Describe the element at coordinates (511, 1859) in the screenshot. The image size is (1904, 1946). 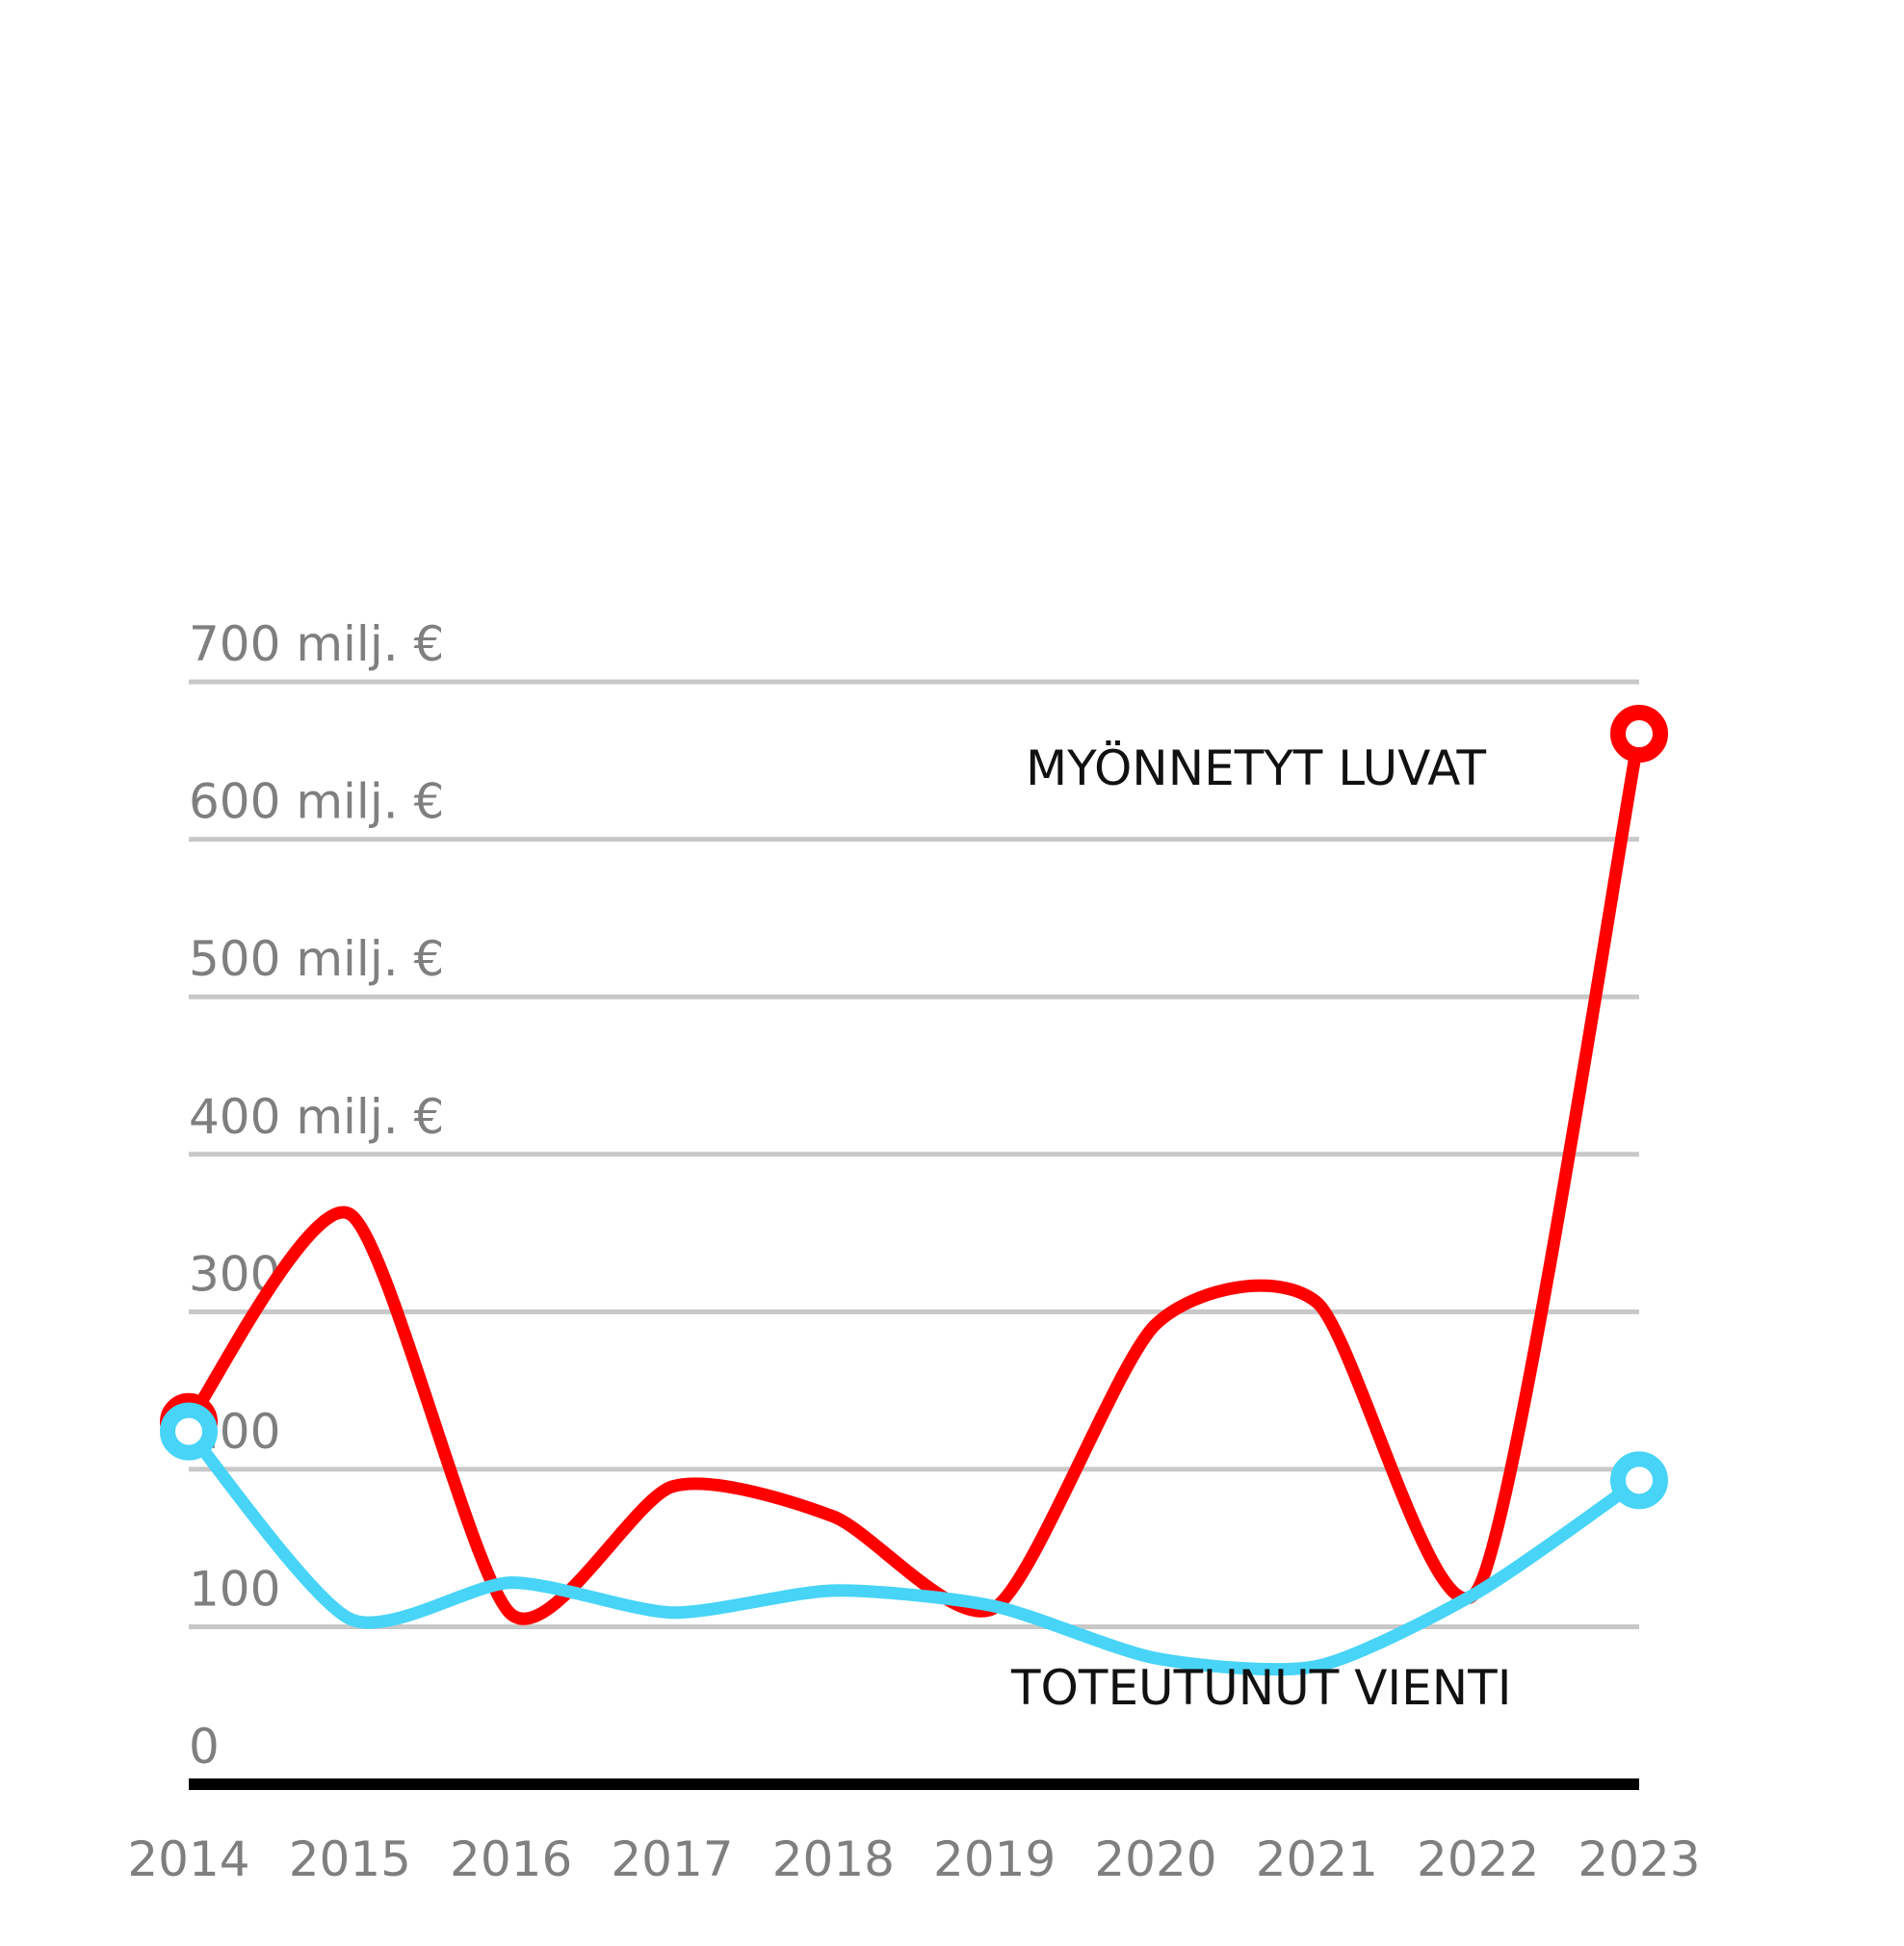
I see `x-tick-label: 2016` at that location.